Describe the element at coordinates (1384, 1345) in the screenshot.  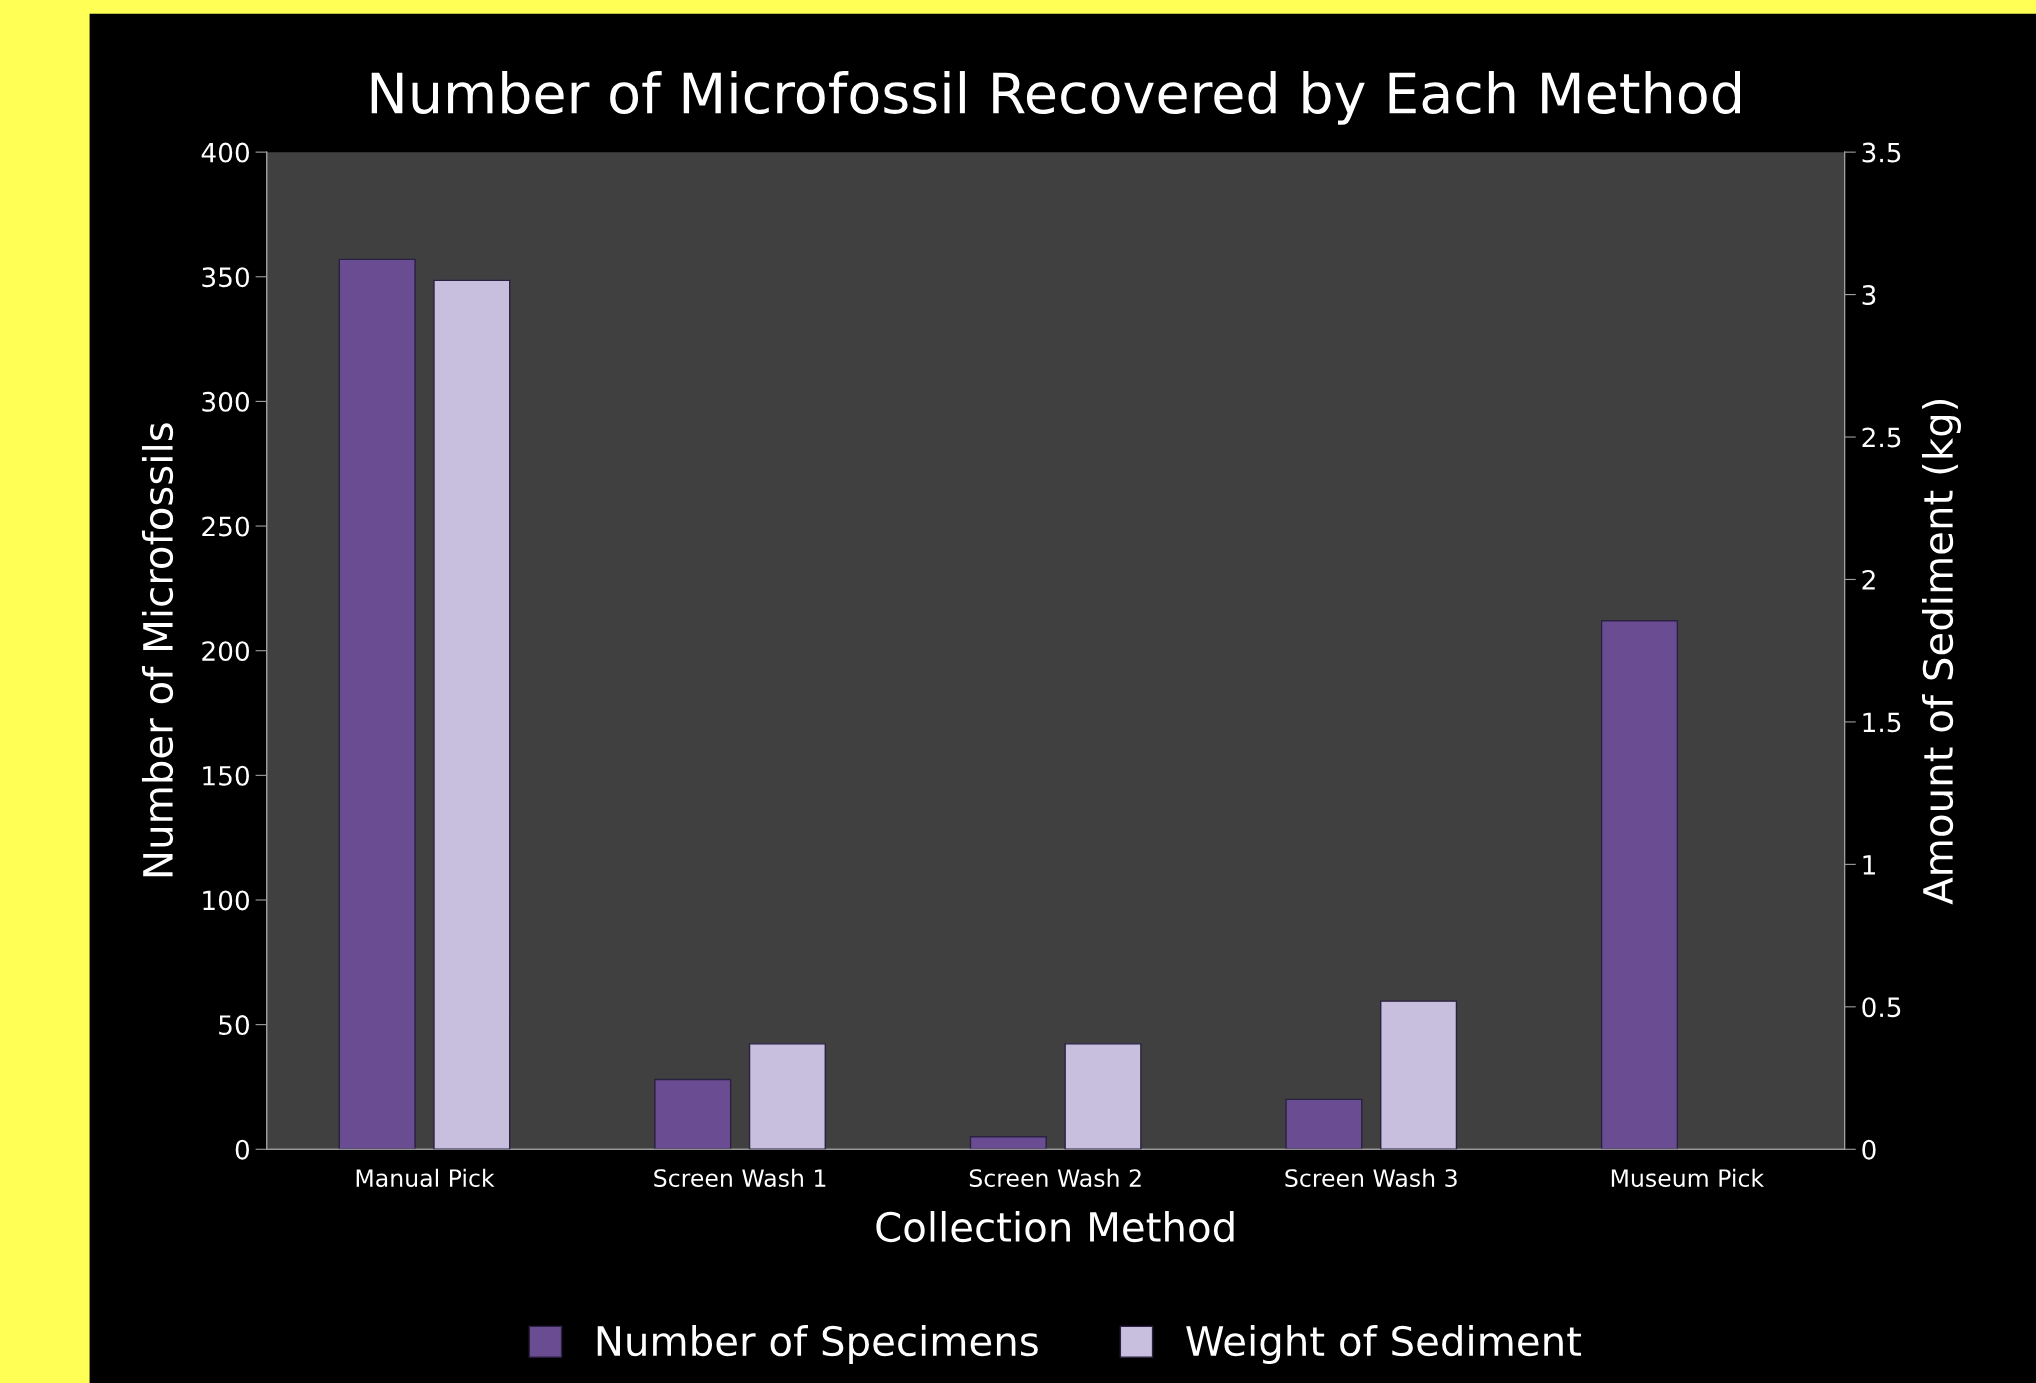
I see `legend-label: Weight of Sediment` at that location.